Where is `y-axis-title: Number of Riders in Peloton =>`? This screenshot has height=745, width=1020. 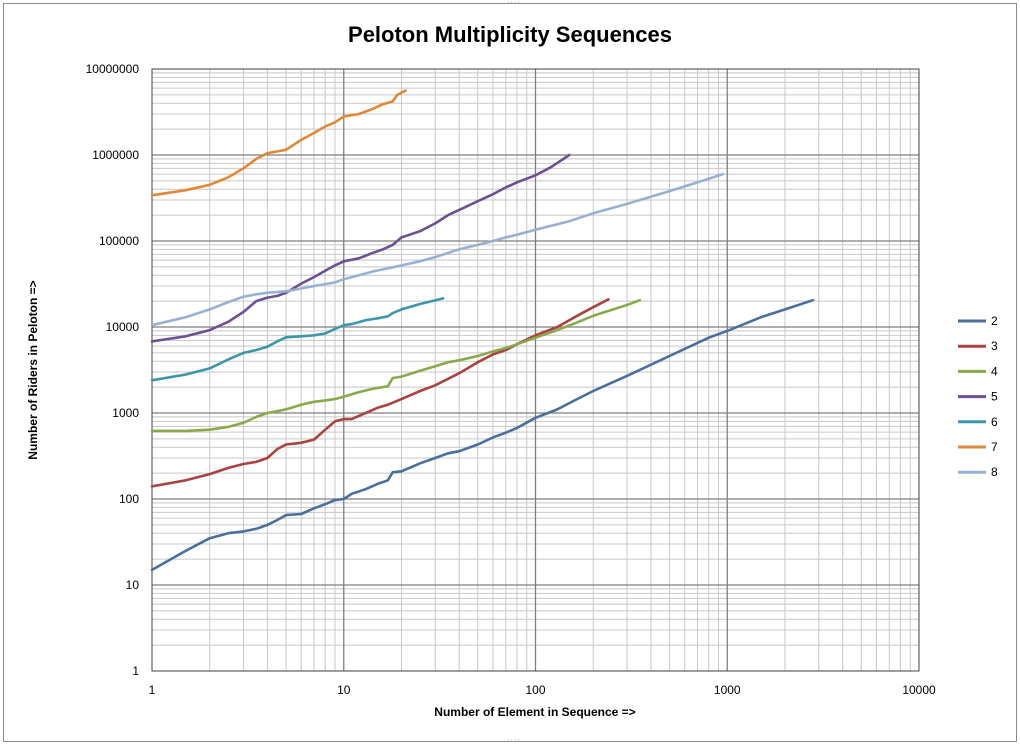
y-axis-title: Number of Riders in Peloton => is located at coordinates (33, 369).